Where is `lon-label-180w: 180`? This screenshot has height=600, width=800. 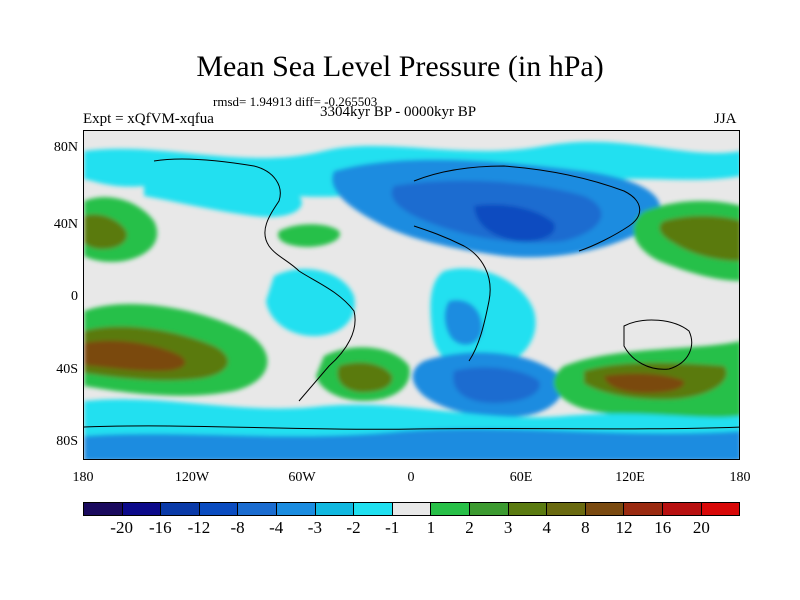
lon-label-180w: 180 is located at coordinates (83, 477).